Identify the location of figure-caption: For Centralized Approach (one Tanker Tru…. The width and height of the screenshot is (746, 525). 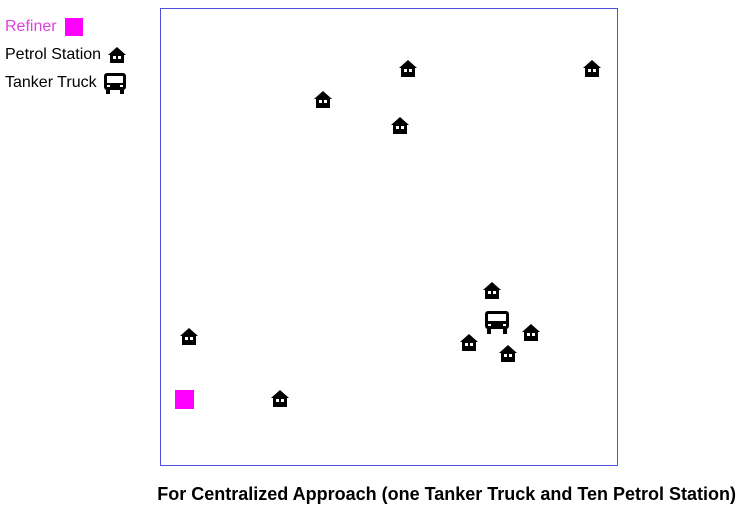
(446, 494).